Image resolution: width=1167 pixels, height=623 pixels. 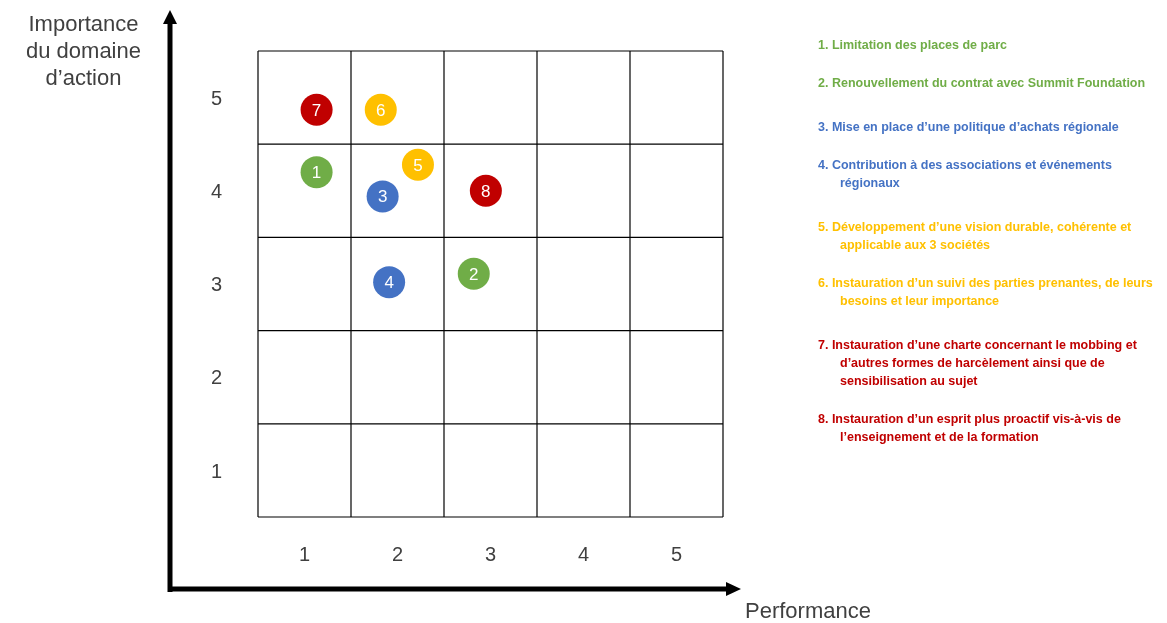 I want to click on text: 6. Instauration d’un suivi des parties prenantes, de leurs besoins et leur importance, so click(x=986, y=292).